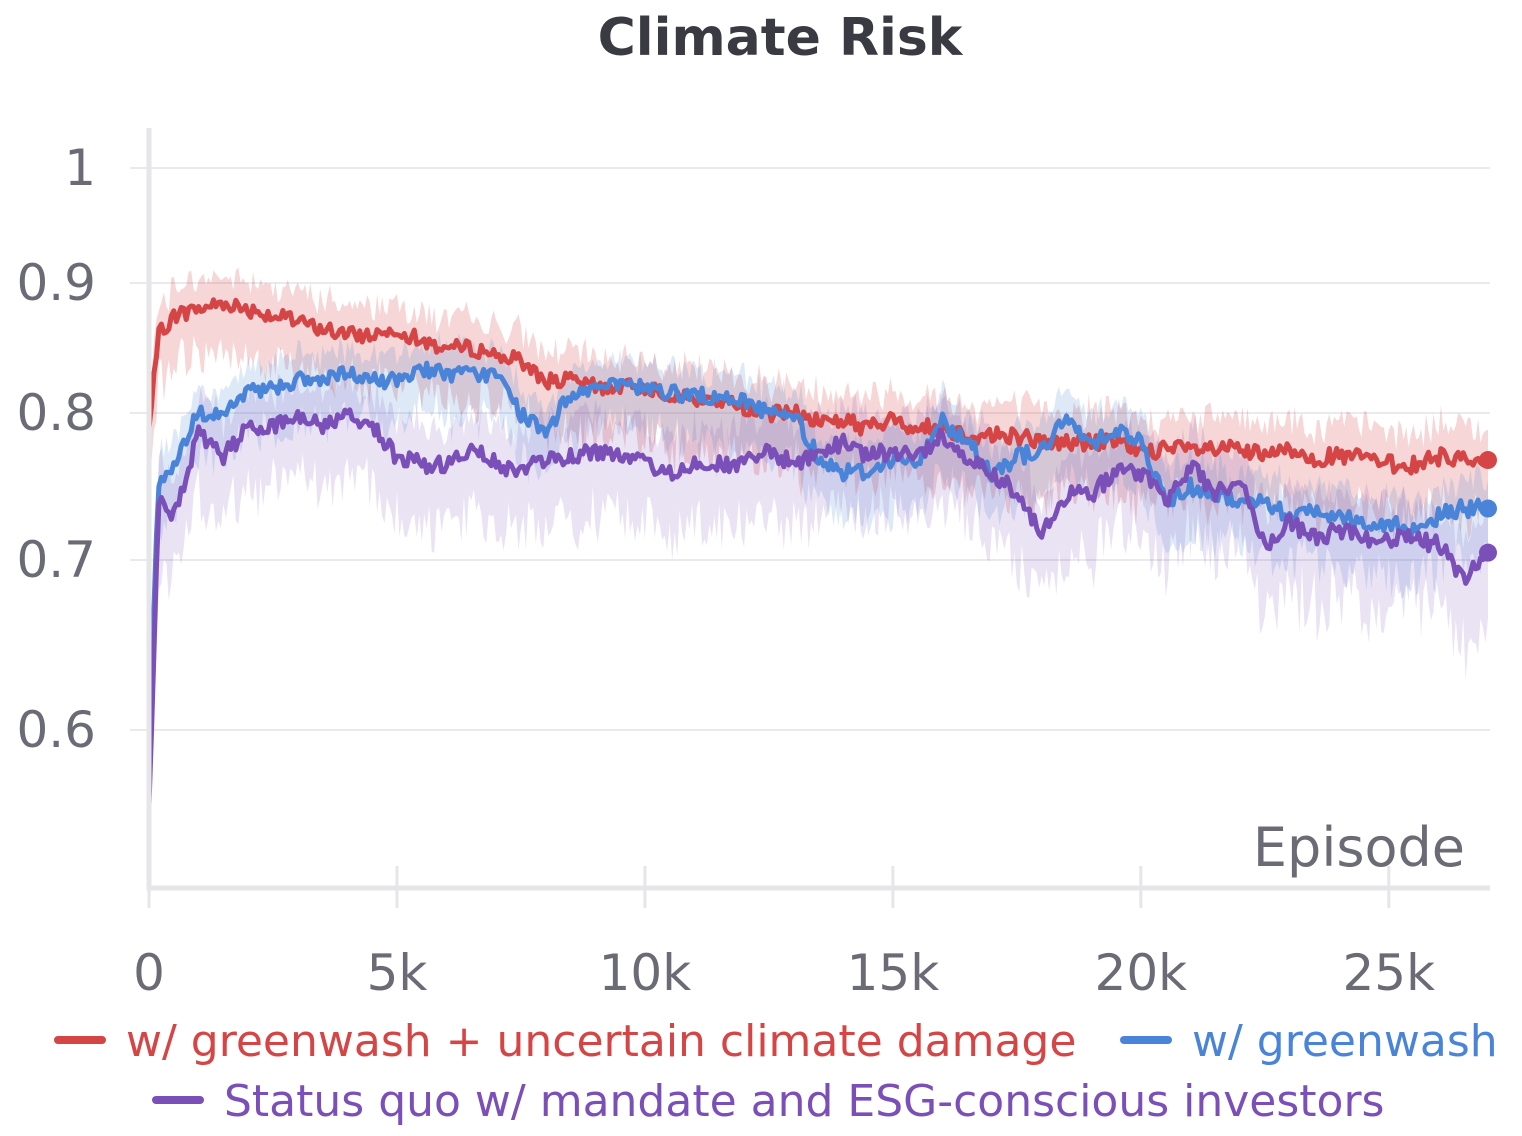  What do you see at coordinates (784, 973) in the screenshot?
I see `x-tick-labels: 0 5k 10k 15k 20k 25k` at bounding box center [784, 973].